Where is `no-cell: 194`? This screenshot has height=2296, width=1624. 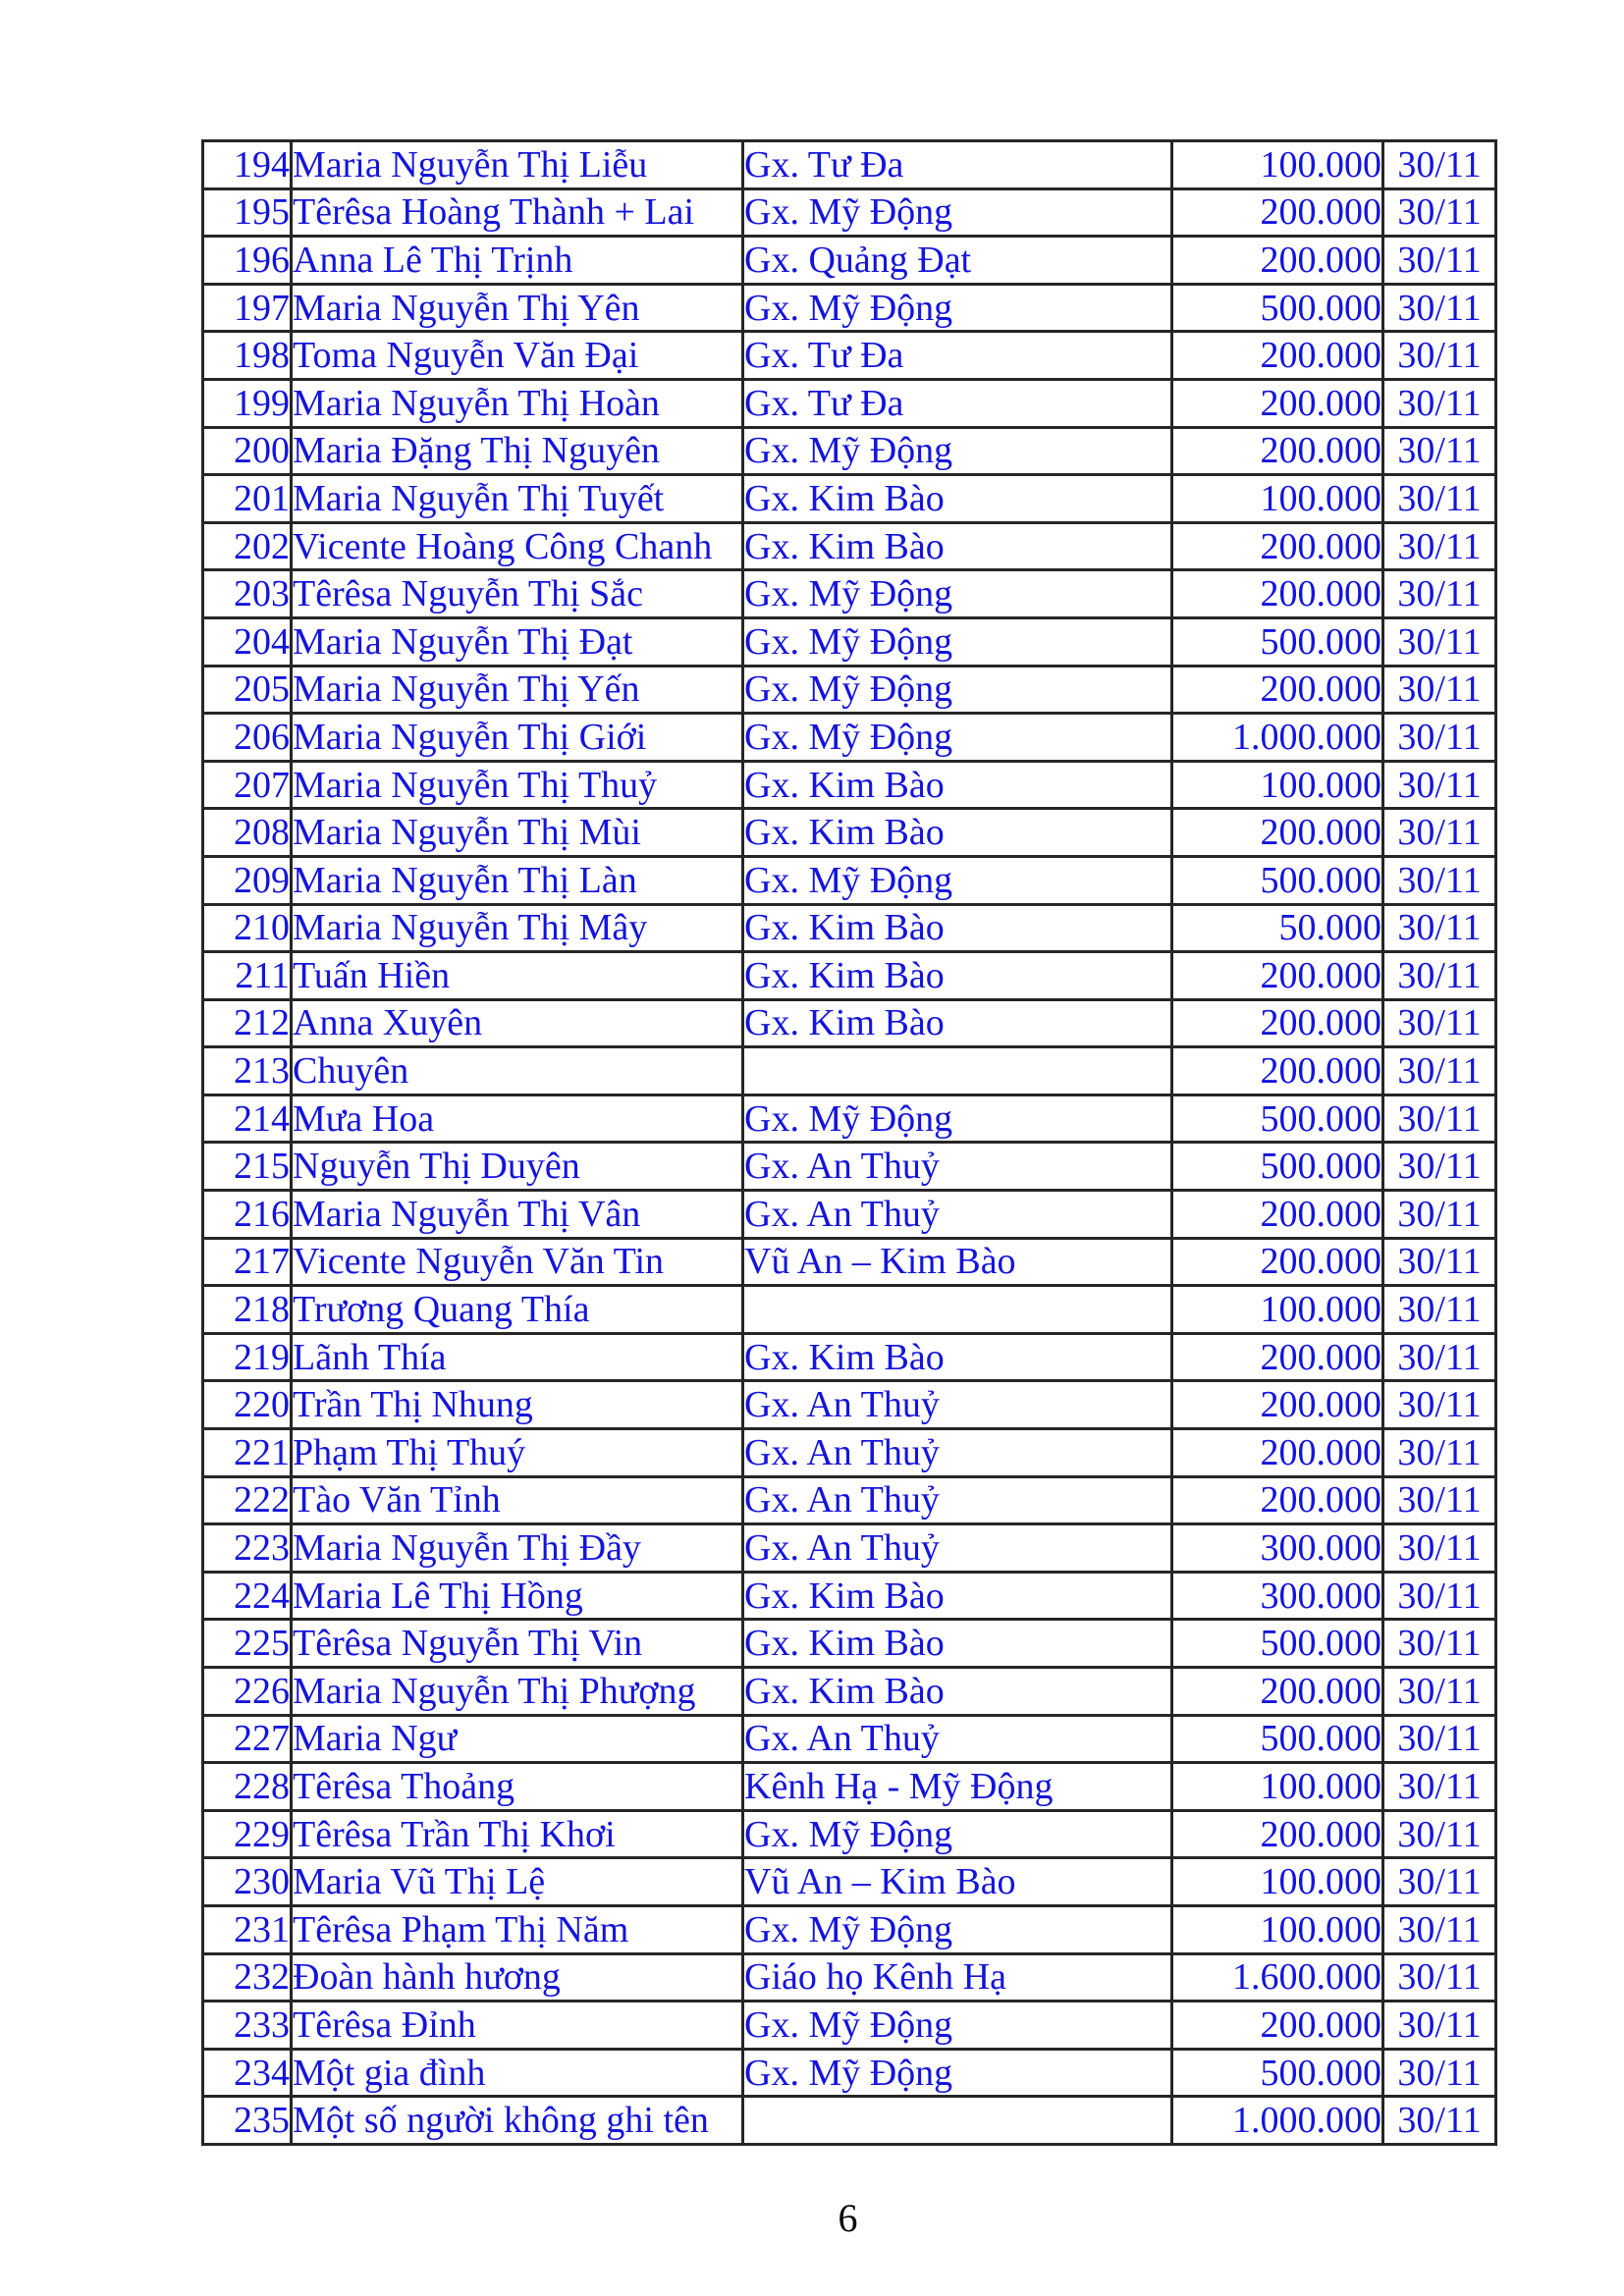
no-cell: 194 is located at coordinates (247, 164).